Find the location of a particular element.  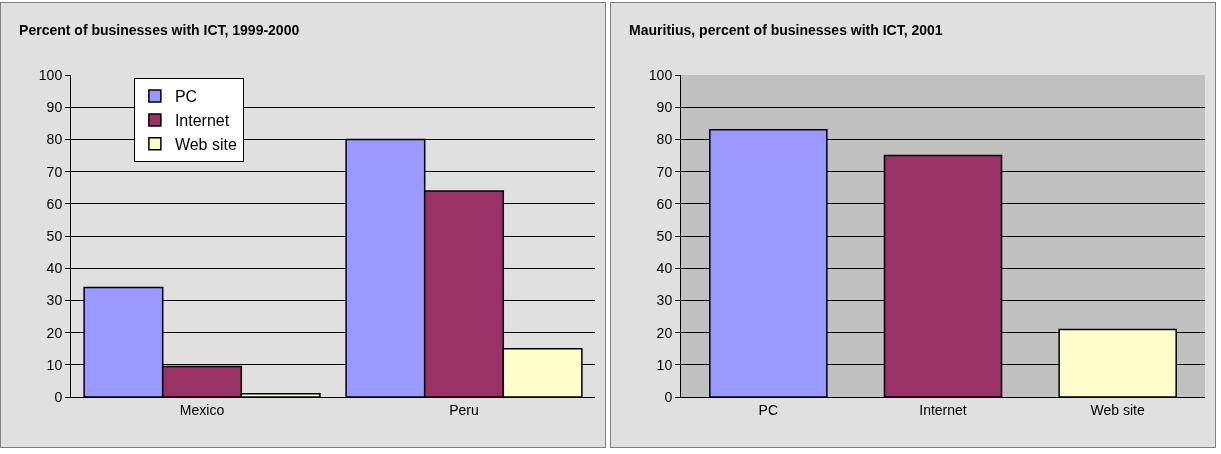

x-tick-label: Peru is located at coordinates (464, 409).